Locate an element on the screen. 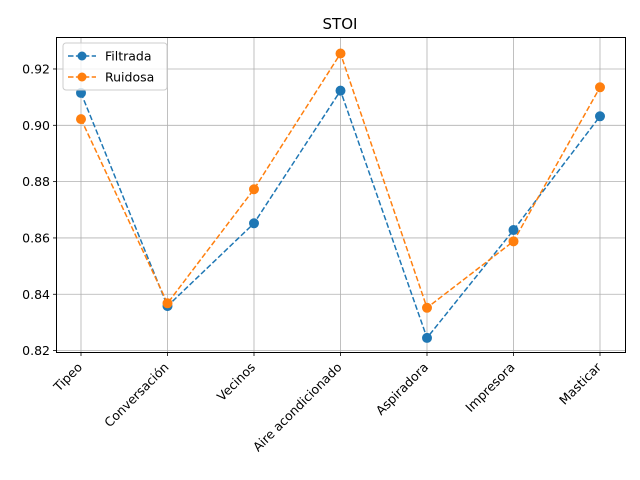 This screenshot has height=480, width=640. y-tick-label: 0.82 is located at coordinates (36, 350).